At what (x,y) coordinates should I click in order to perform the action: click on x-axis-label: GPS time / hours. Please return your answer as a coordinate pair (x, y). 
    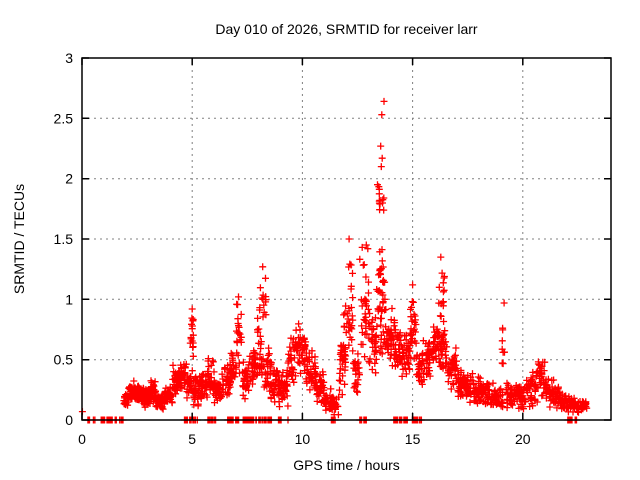
    Looking at the image, I should click on (346, 465).